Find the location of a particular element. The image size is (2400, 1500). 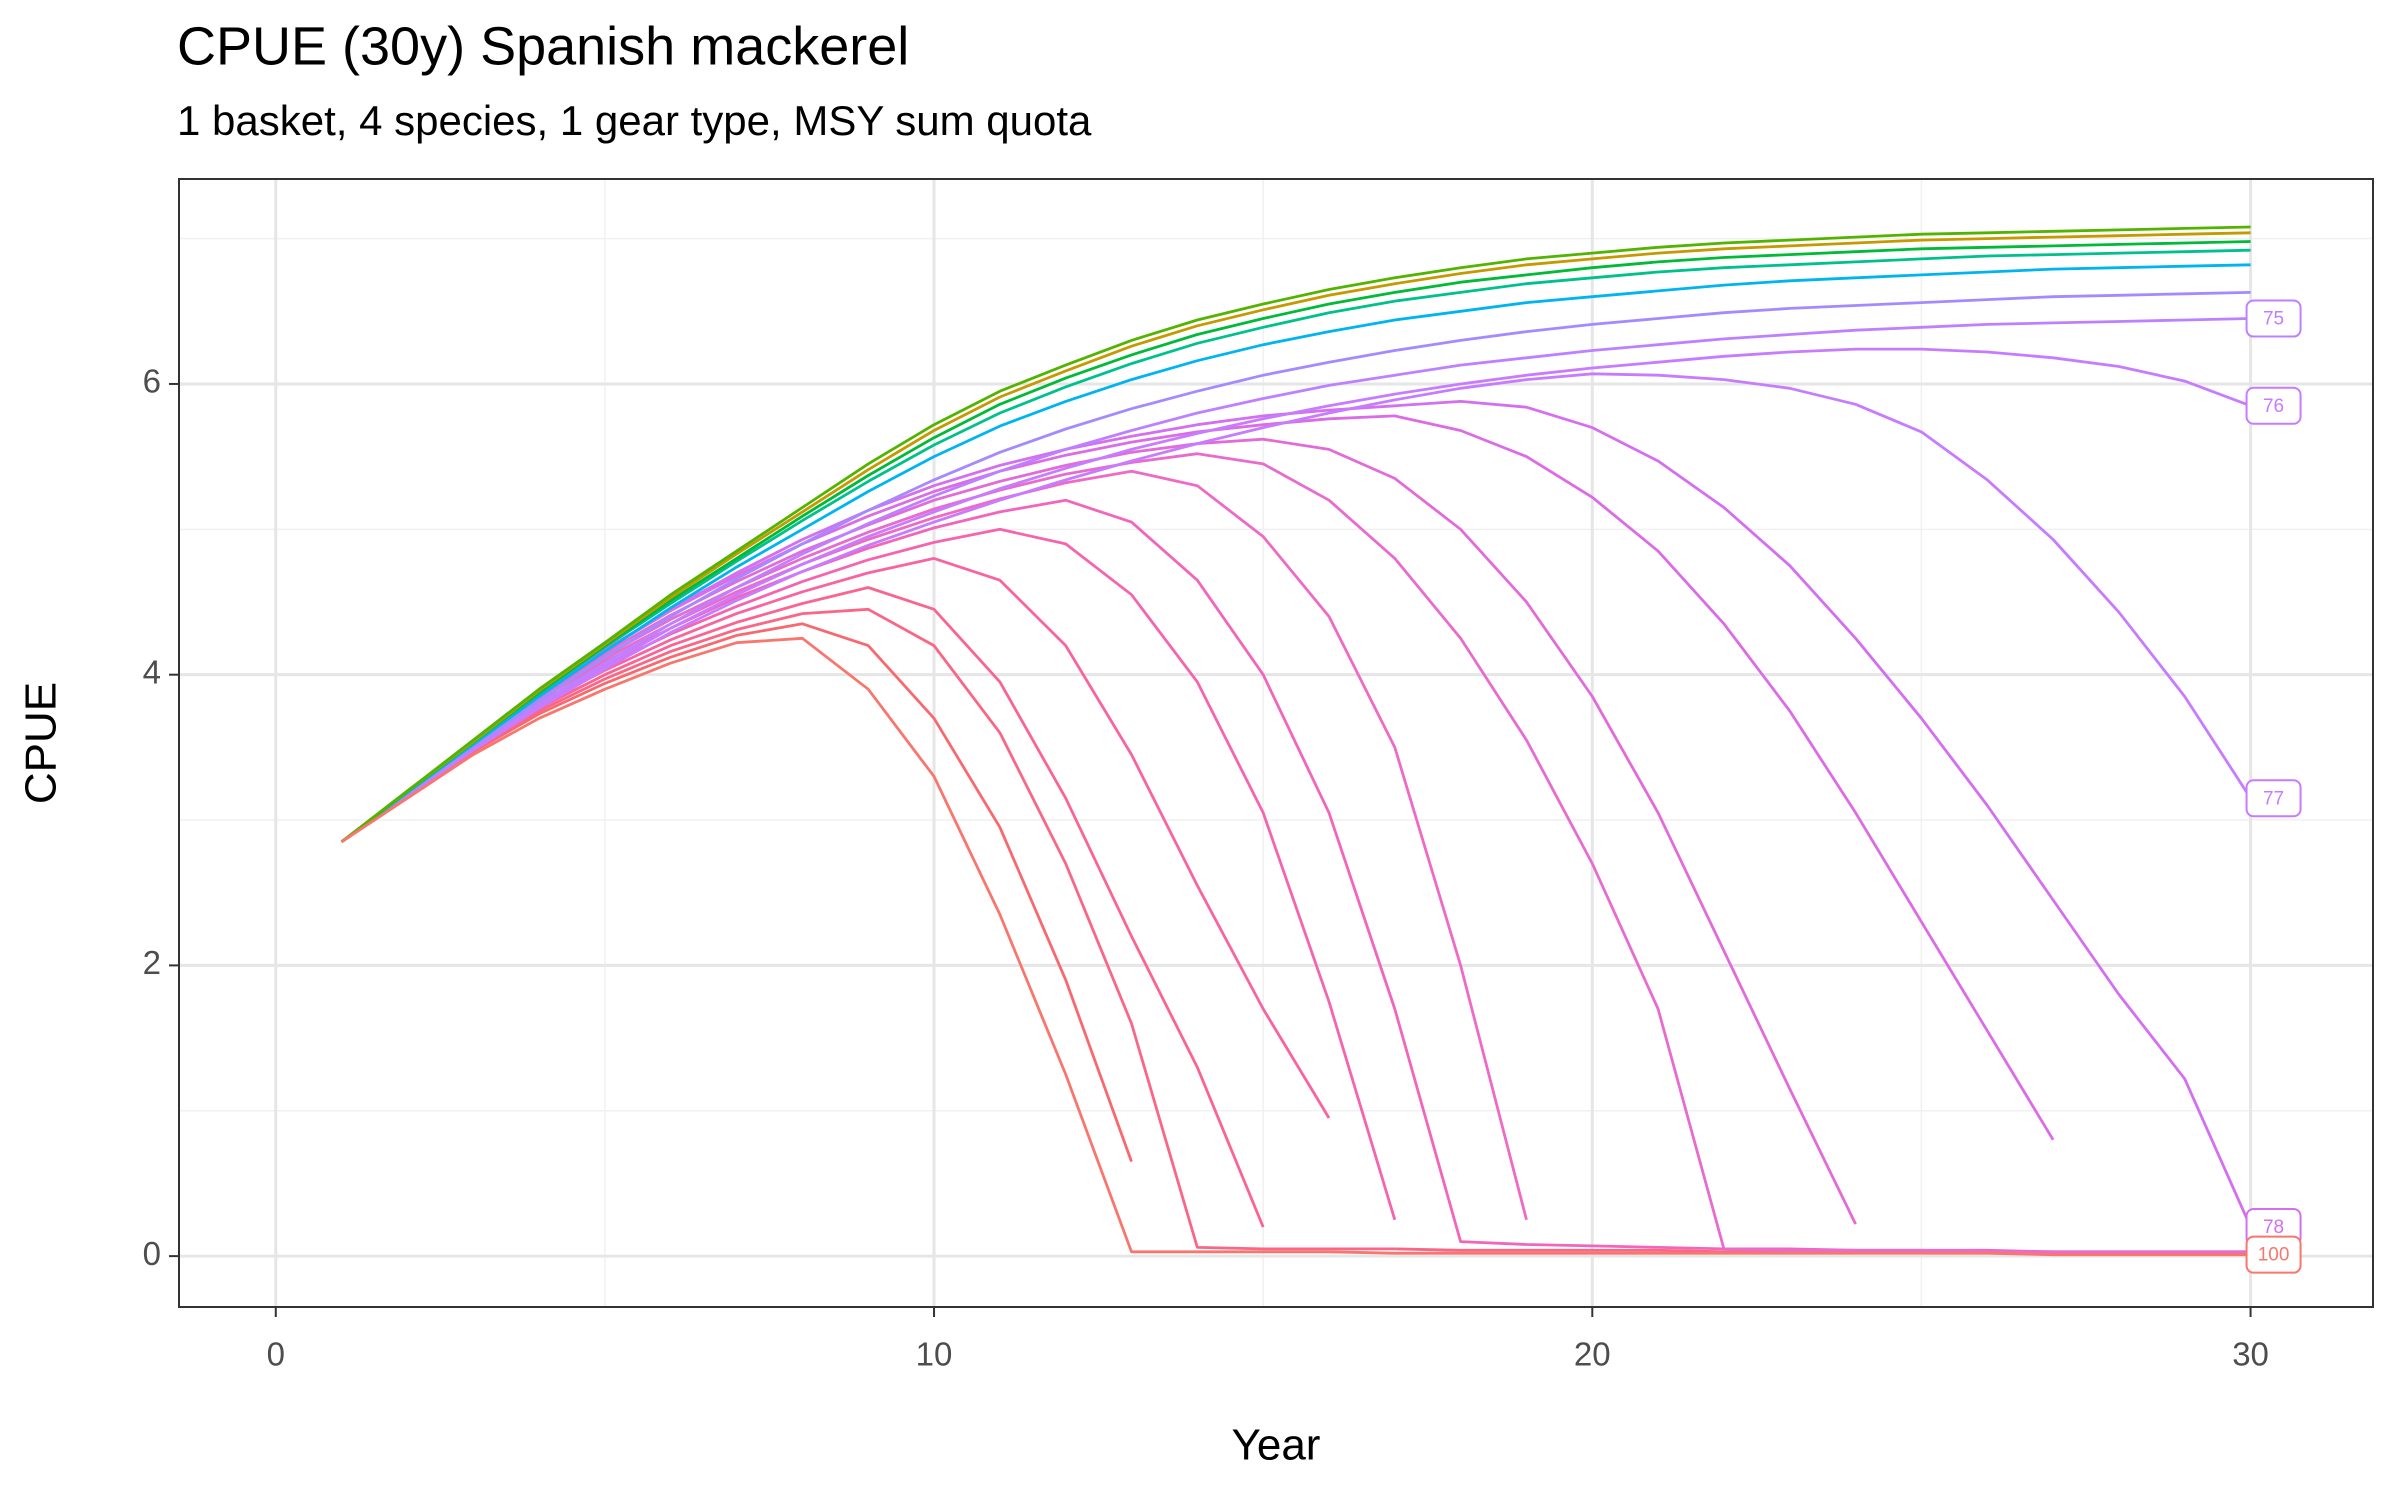

x-tick-label: 10 is located at coordinates (934, 1354).